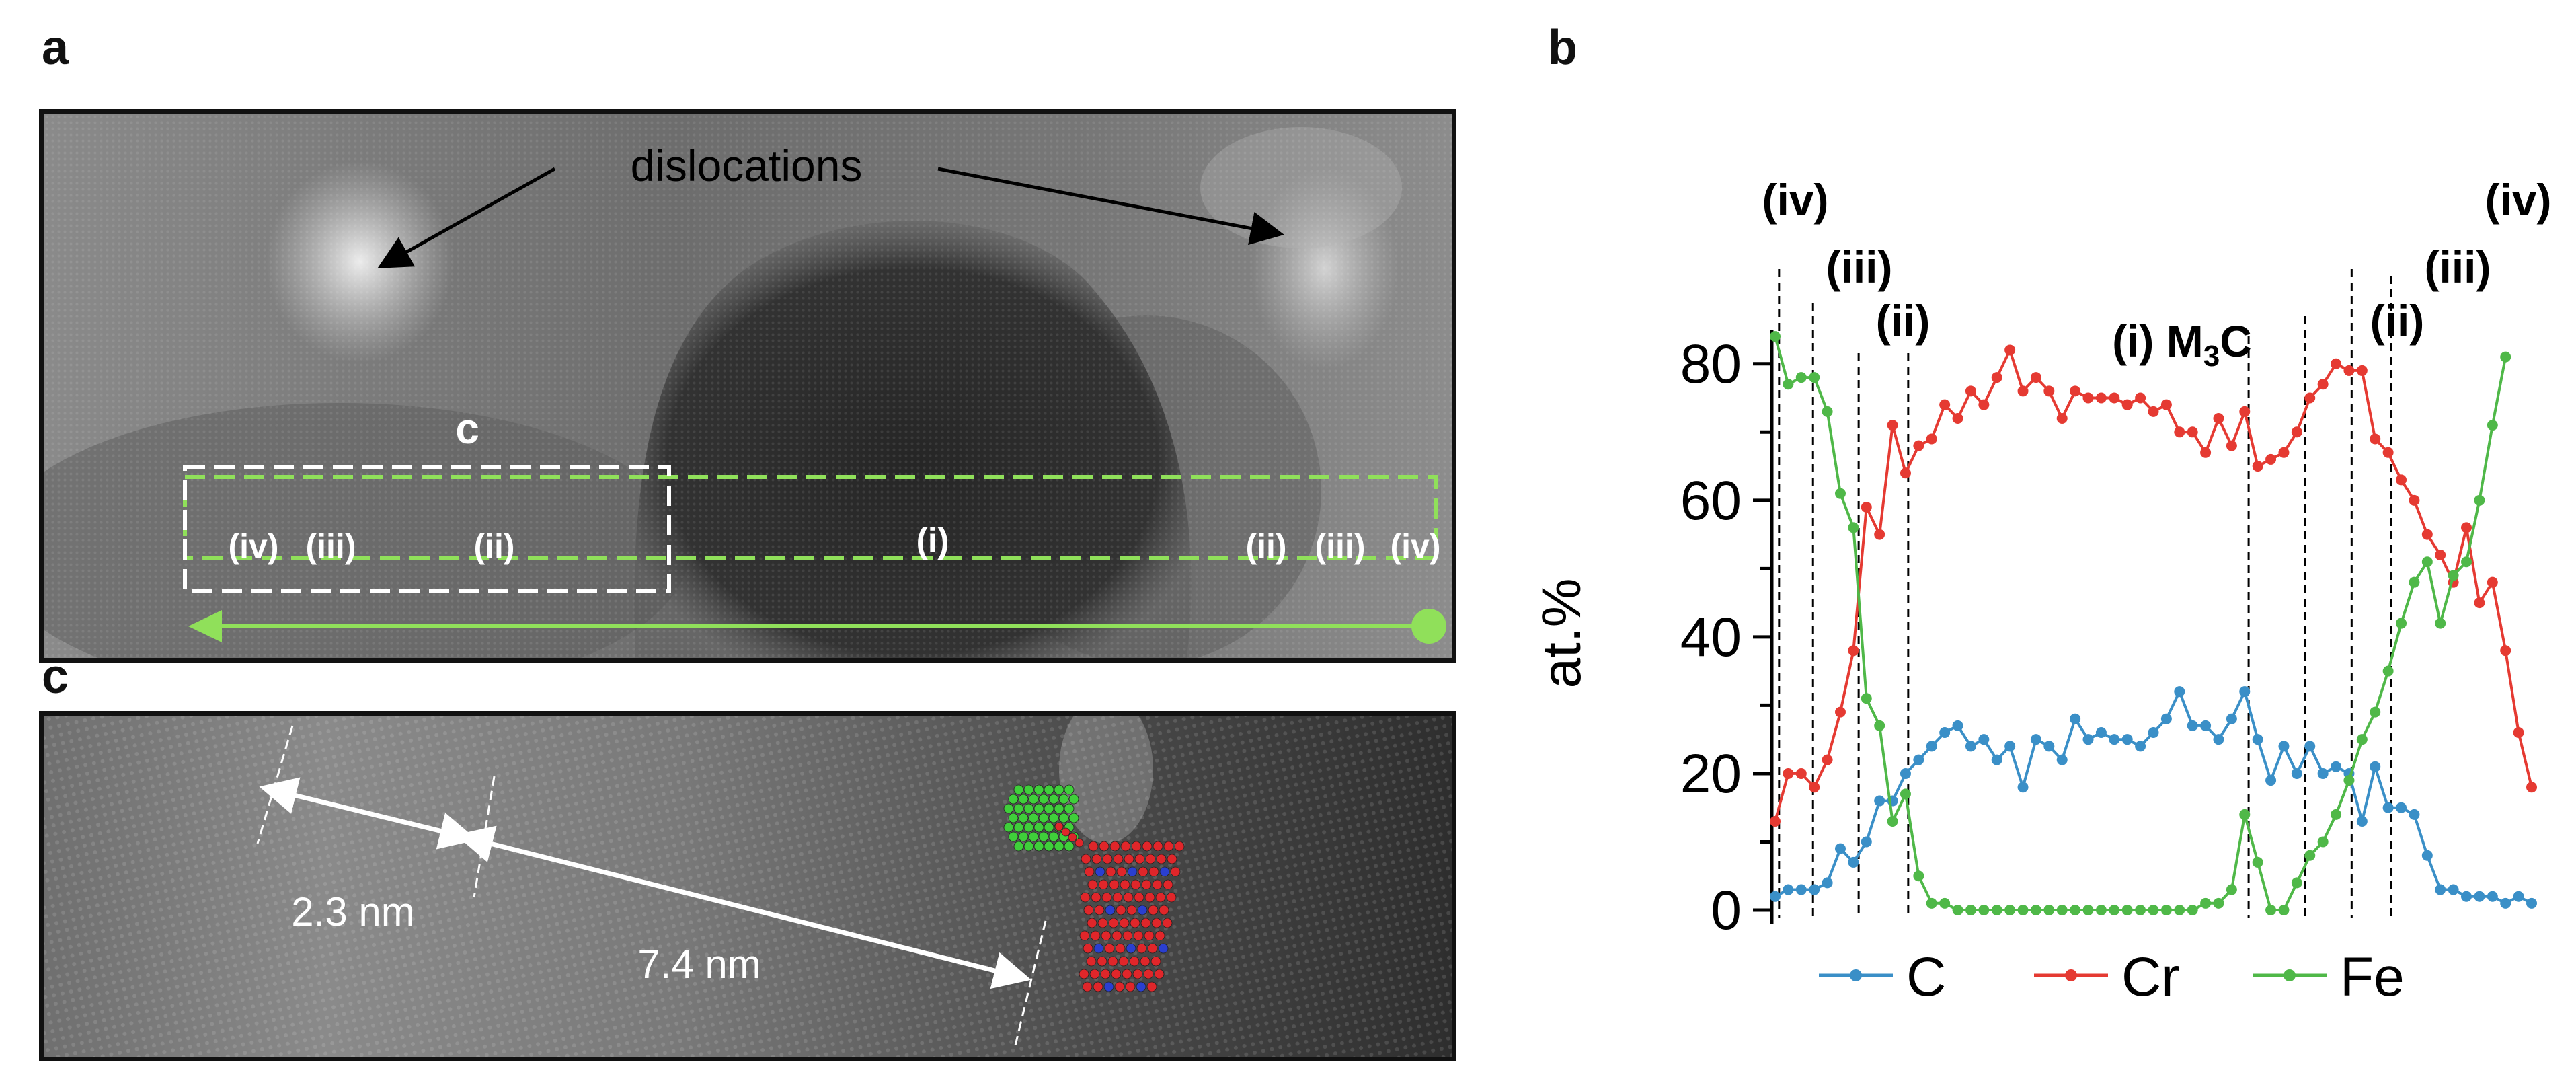 This screenshot has height=1085, width=2576. What do you see at coordinates (494, 546) in the screenshot?
I see `region-label-a-left-ii: (ii)` at bounding box center [494, 546].